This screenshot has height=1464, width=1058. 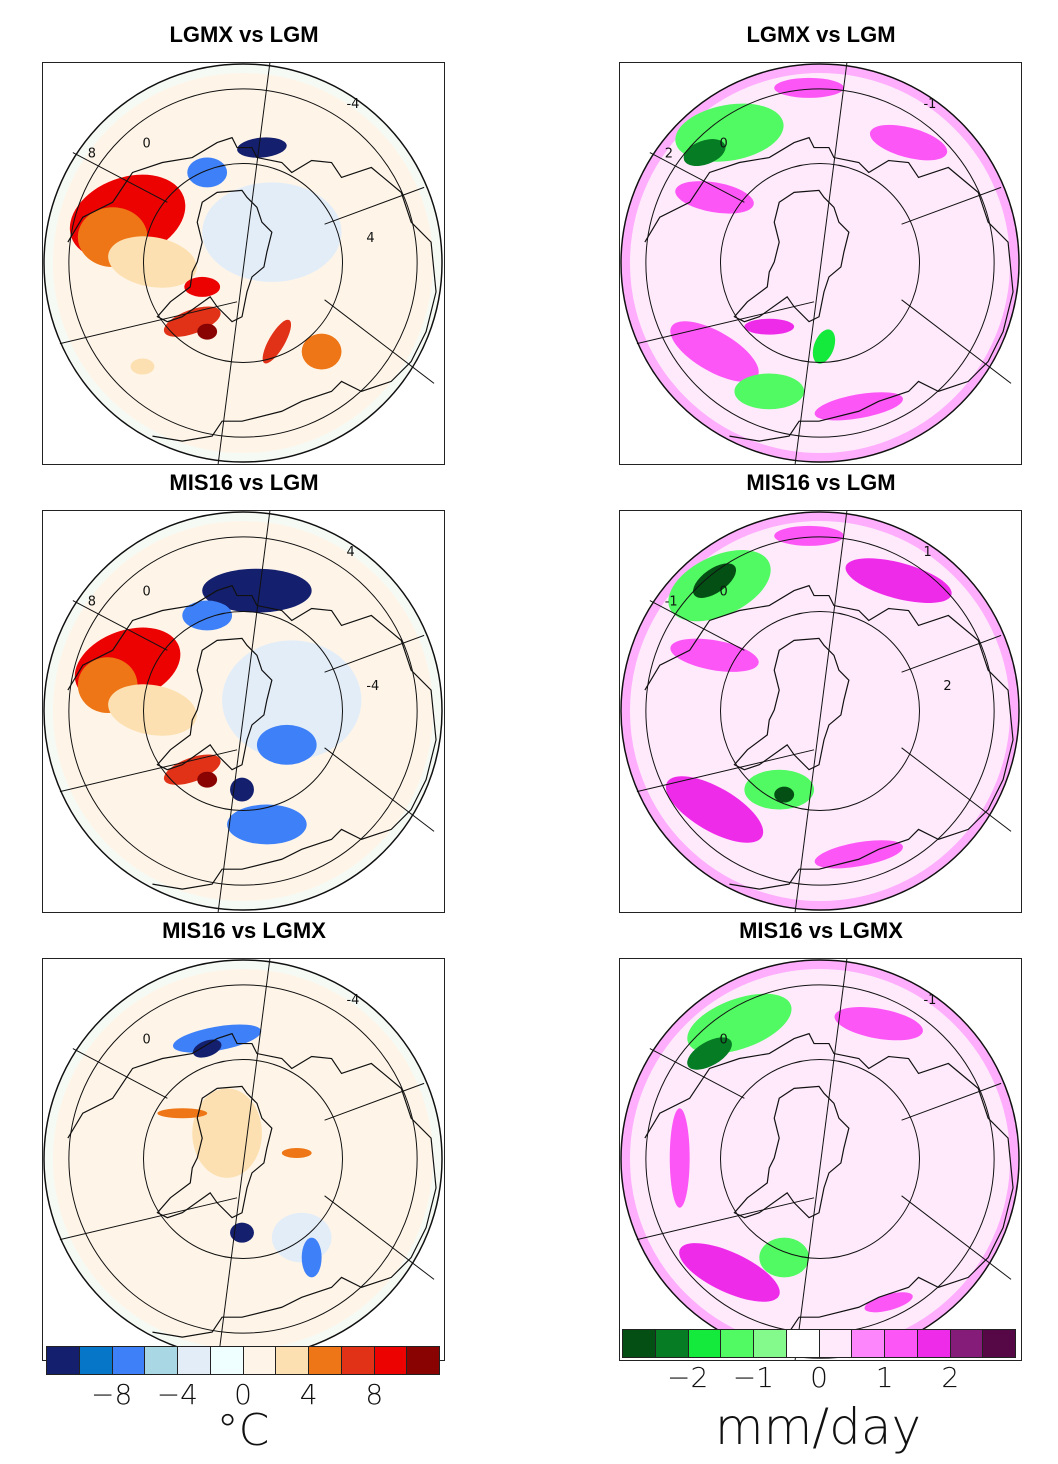 I want to click on colorbar-tick-label: 2, so click(x=950, y=1377).